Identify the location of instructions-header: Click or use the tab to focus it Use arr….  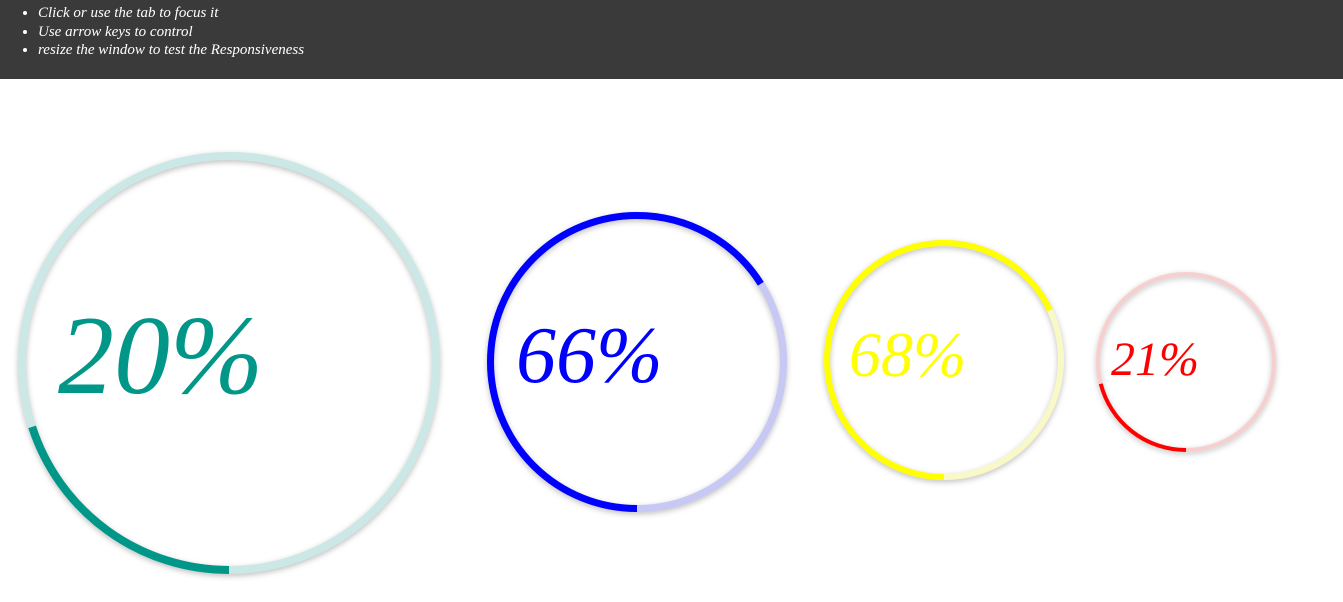
(671, 39).